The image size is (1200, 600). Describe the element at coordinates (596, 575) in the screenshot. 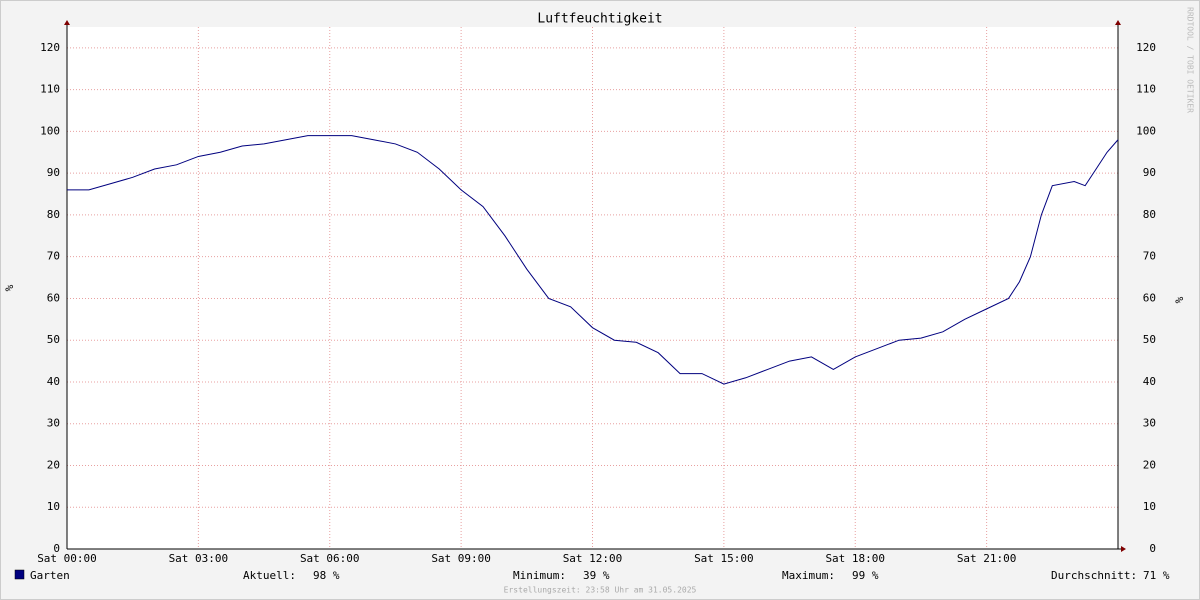

I see `stat-value: 39 %` at that location.